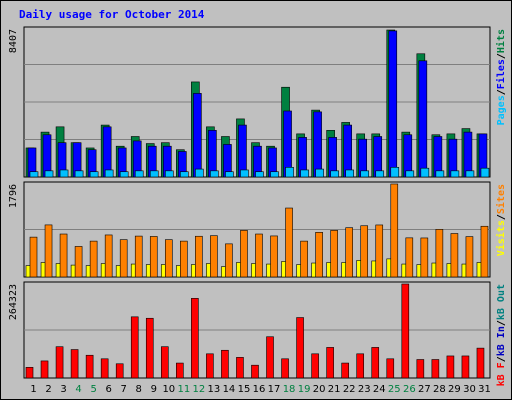  I want to click on day-label: 29, so click(454, 389).